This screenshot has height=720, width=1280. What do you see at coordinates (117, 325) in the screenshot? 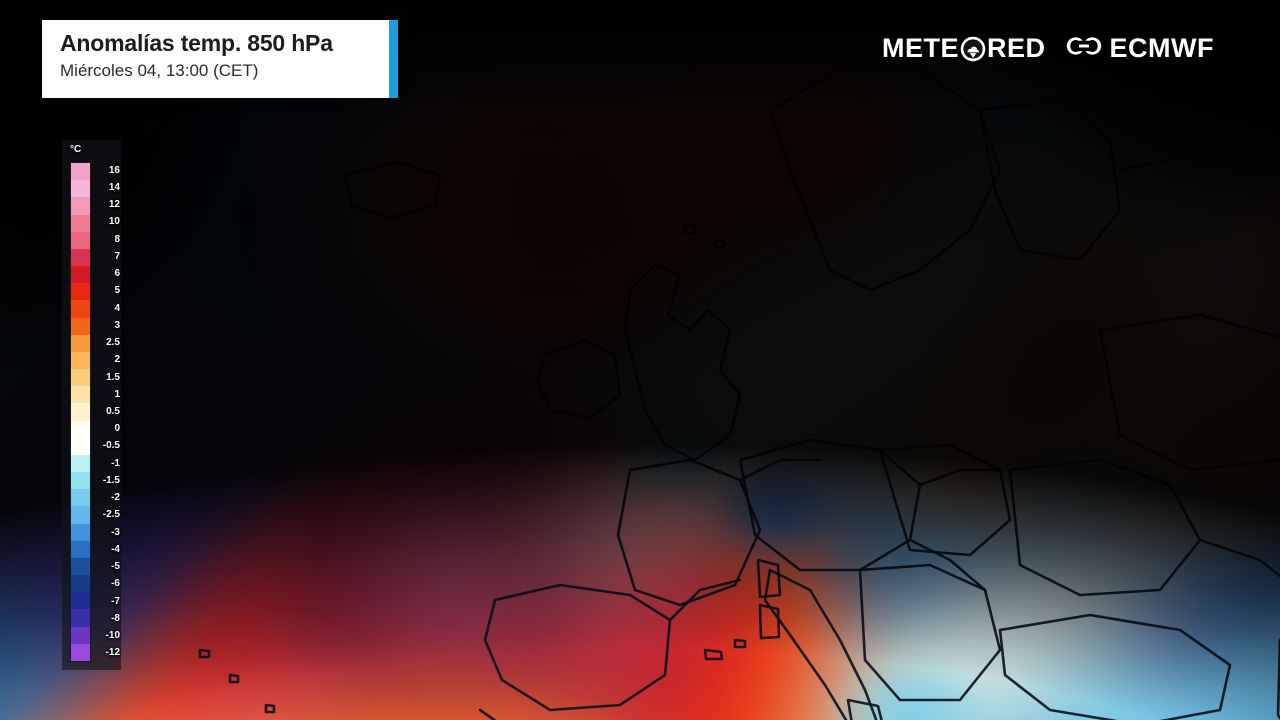
I see `legend-tick-label: 3` at bounding box center [117, 325].